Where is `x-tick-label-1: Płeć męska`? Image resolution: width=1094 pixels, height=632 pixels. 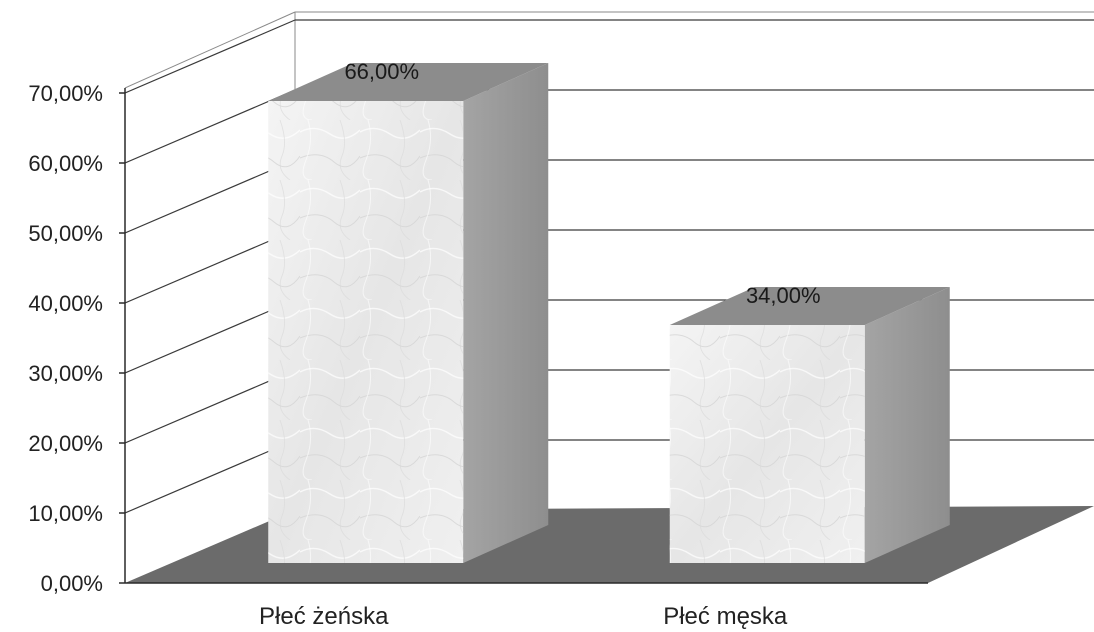 x-tick-label-1: Płeć męska is located at coordinates (725, 616).